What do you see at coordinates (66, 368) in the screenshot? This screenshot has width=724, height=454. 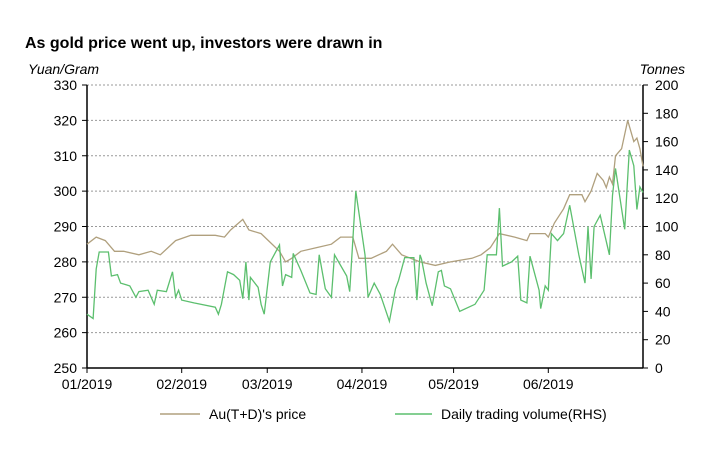 I see `left-tick-label: 250` at bounding box center [66, 368].